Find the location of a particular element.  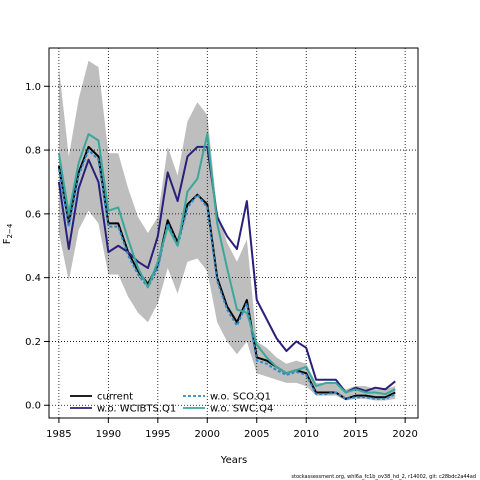

x-tick-label-1995: 1995 is located at coordinates (157, 434).